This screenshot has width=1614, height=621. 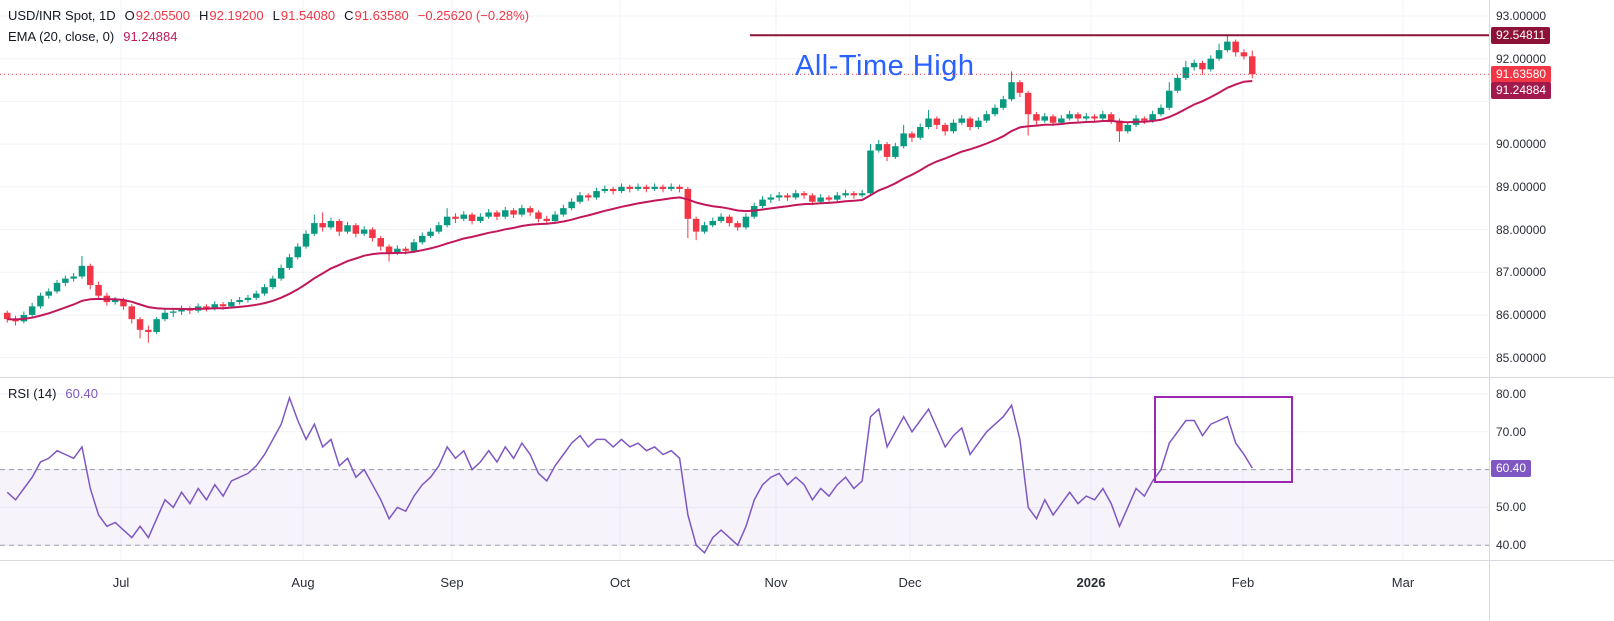 What do you see at coordinates (349, 15) in the screenshot?
I see `close-key: C` at bounding box center [349, 15].